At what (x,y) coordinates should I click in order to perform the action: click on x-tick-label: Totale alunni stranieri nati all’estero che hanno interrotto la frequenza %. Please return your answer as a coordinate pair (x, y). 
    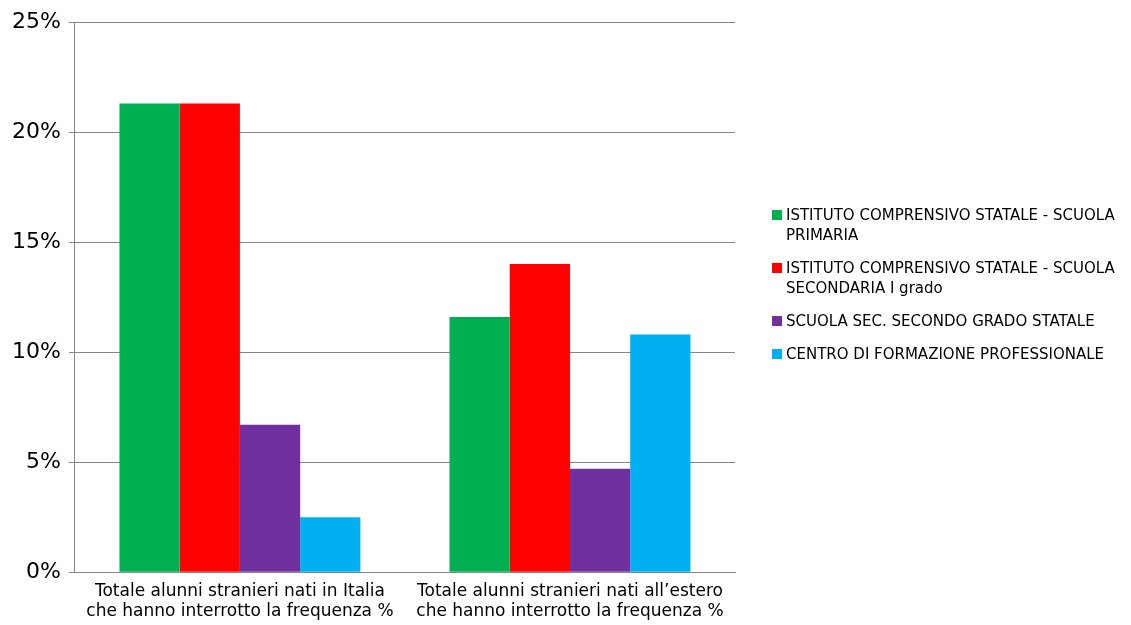
    Looking at the image, I should click on (570, 600).